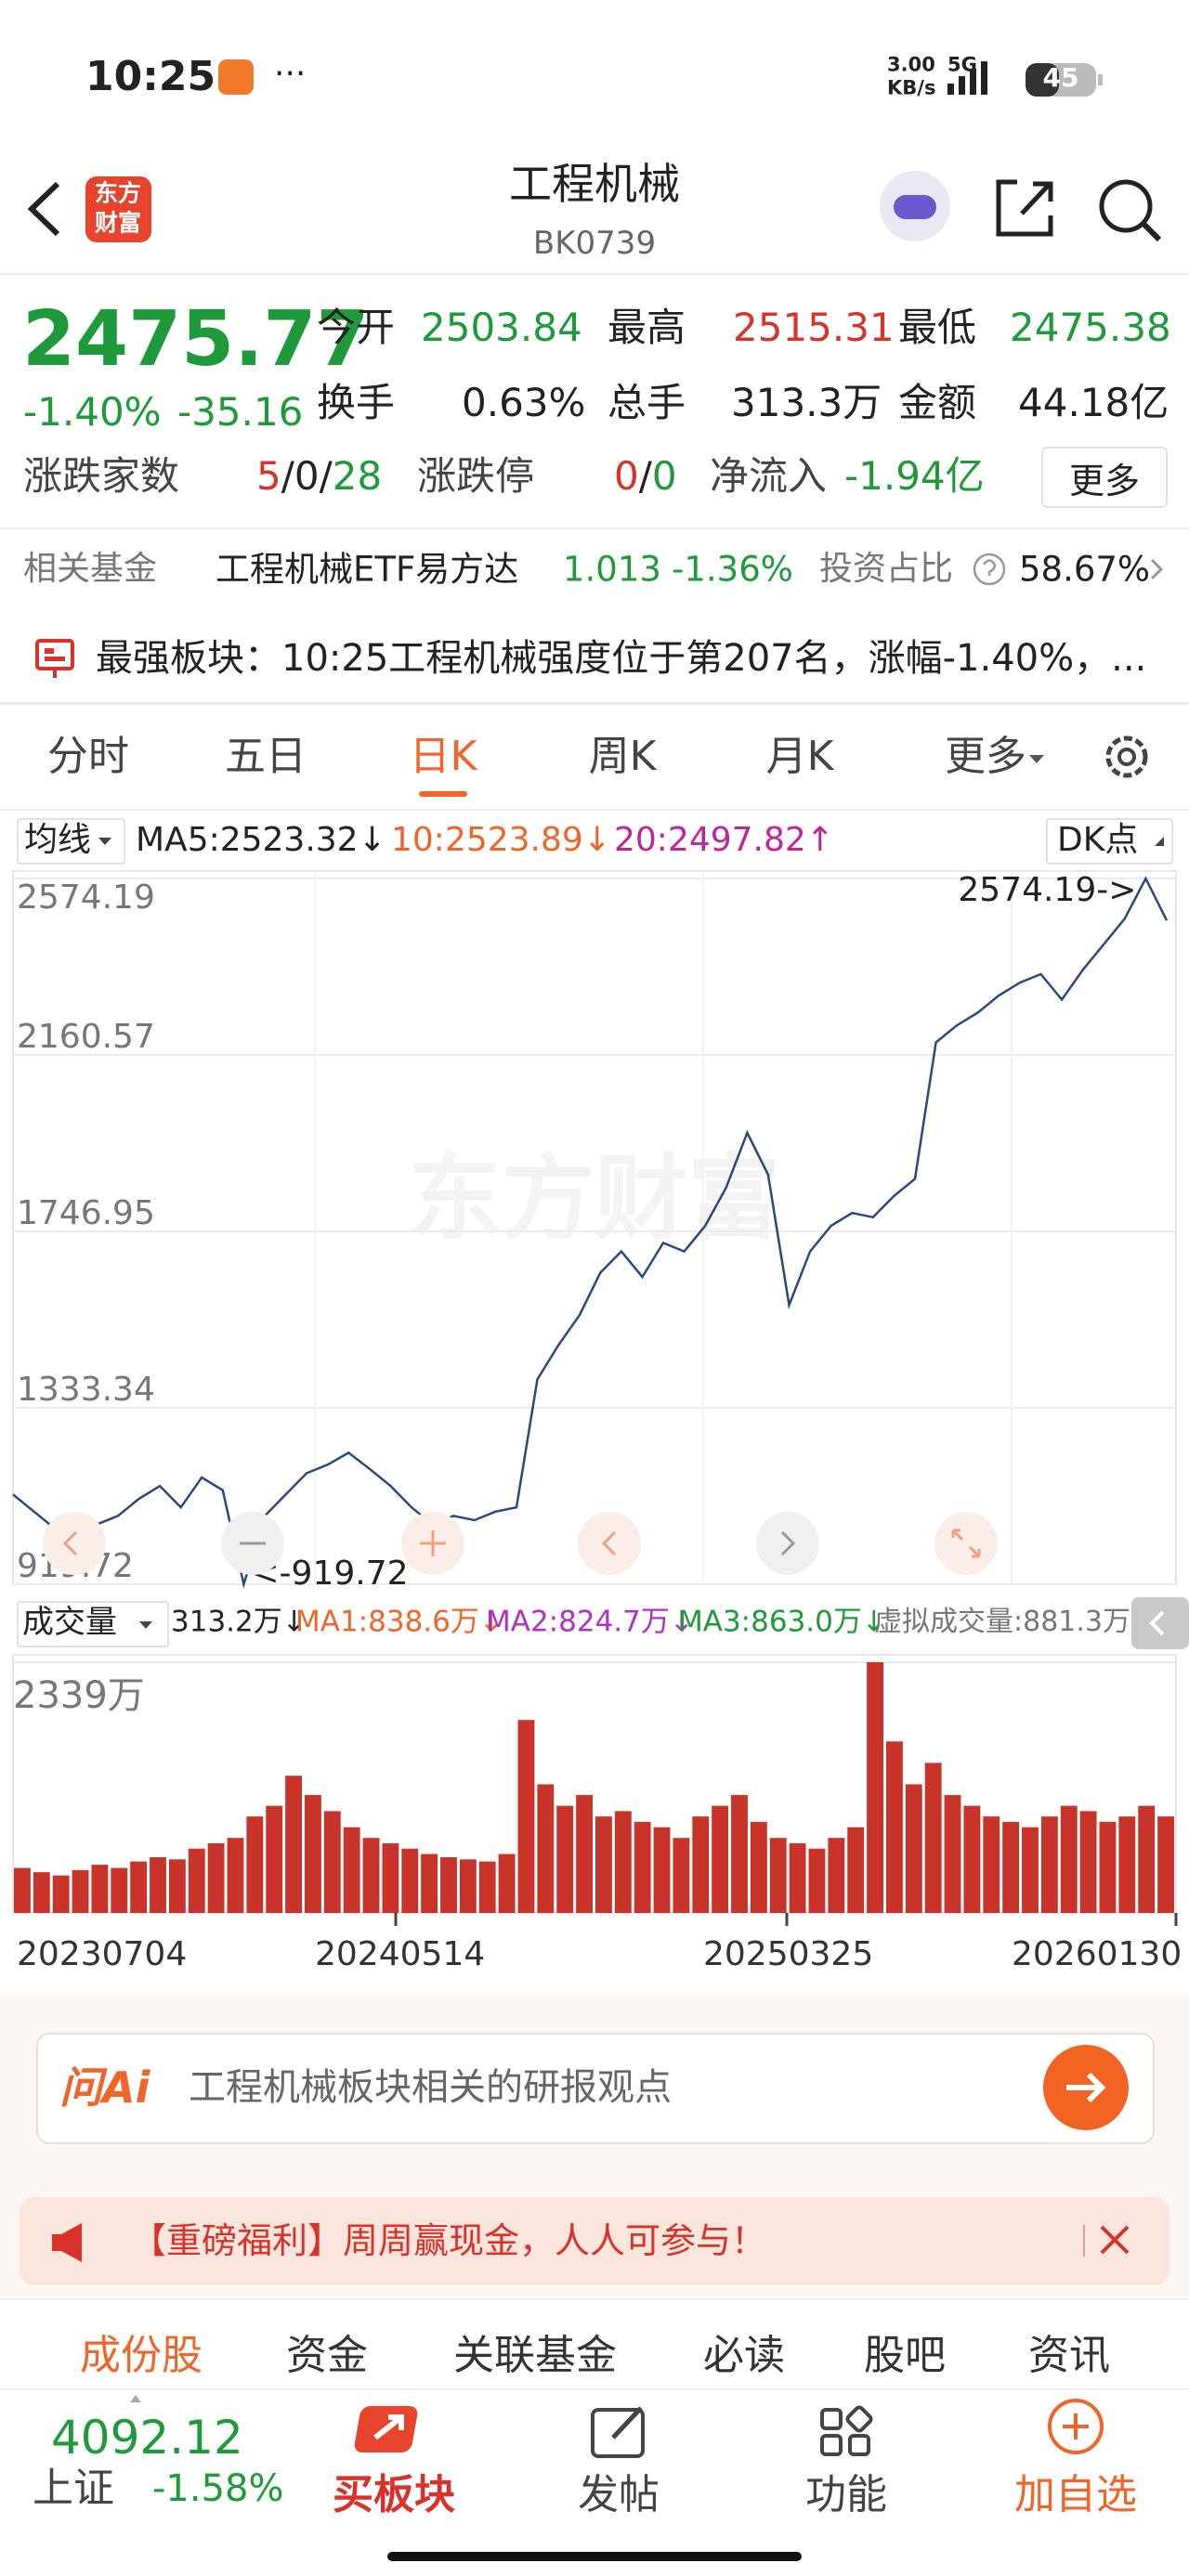 The image size is (1189, 2576). Describe the element at coordinates (744, 2355) in the screenshot. I see `section-tab: 必读` at that location.